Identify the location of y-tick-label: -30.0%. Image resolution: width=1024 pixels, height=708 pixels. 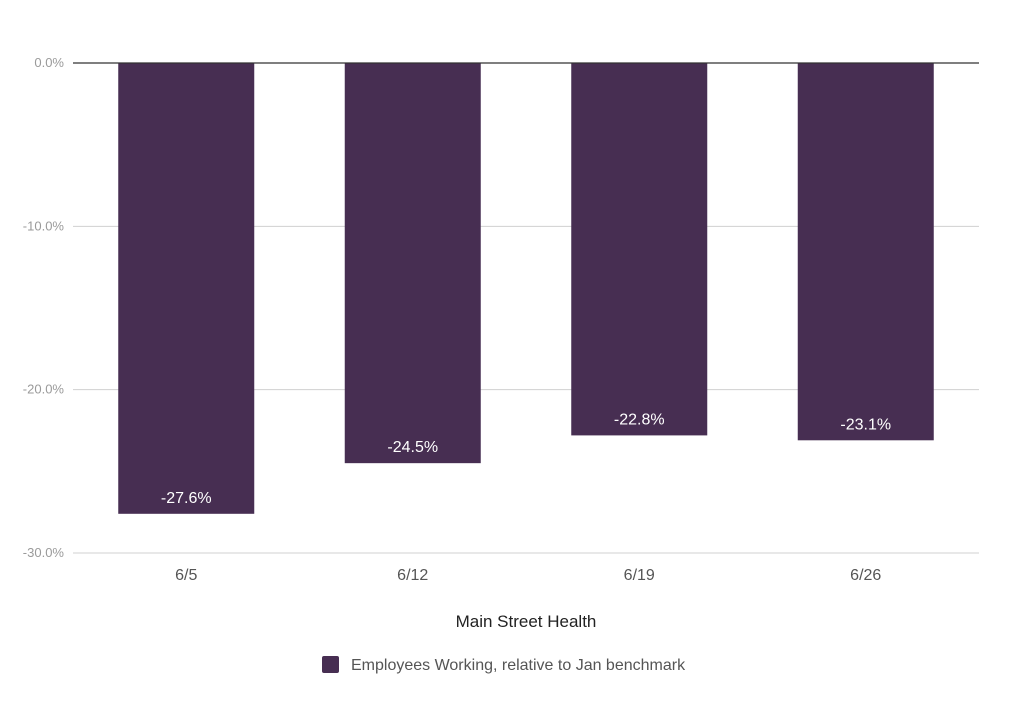
(44, 552).